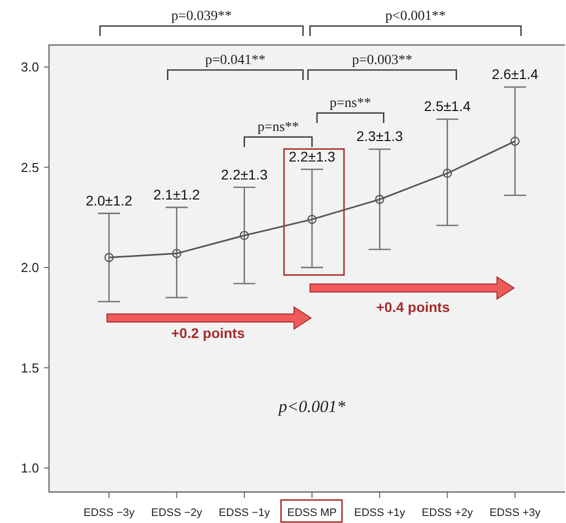 This screenshot has height=523, width=566. Describe the element at coordinates (415, 16) in the screenshot. I see `text: p<0.001**` at that location.